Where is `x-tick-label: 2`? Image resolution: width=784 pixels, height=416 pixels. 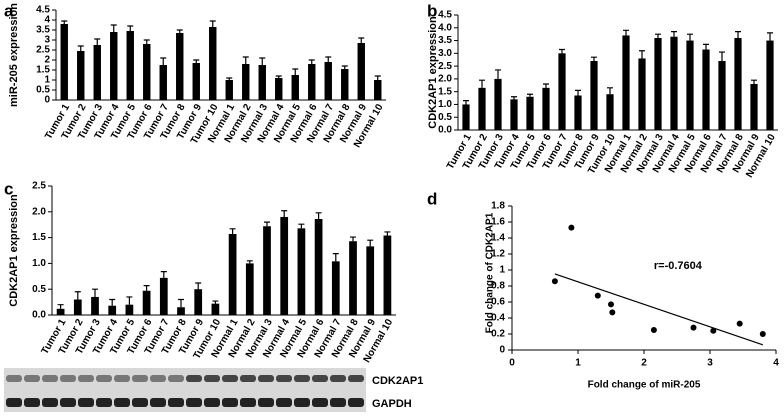 x-tick-label: 2 is located at coordinates (644, 363).